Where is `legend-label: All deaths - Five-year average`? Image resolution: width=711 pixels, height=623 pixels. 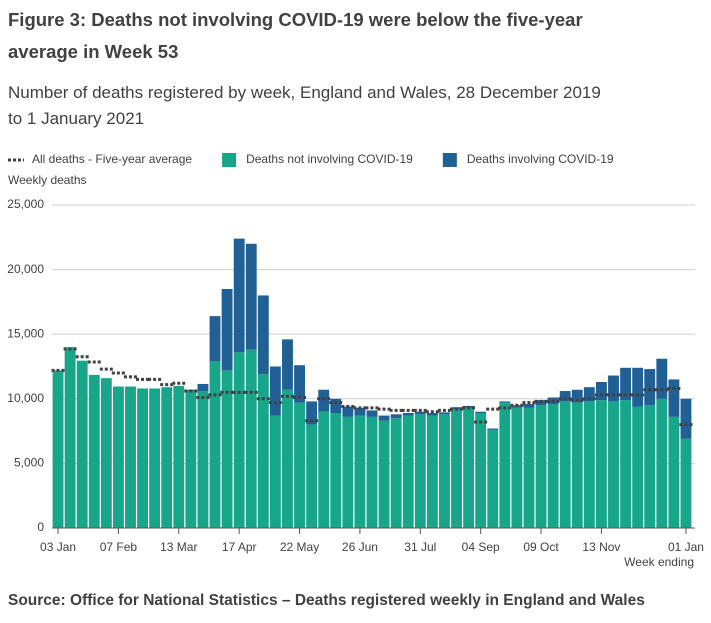
legend-label: All deaths - Five-year average is located at coordinates (112, 159).